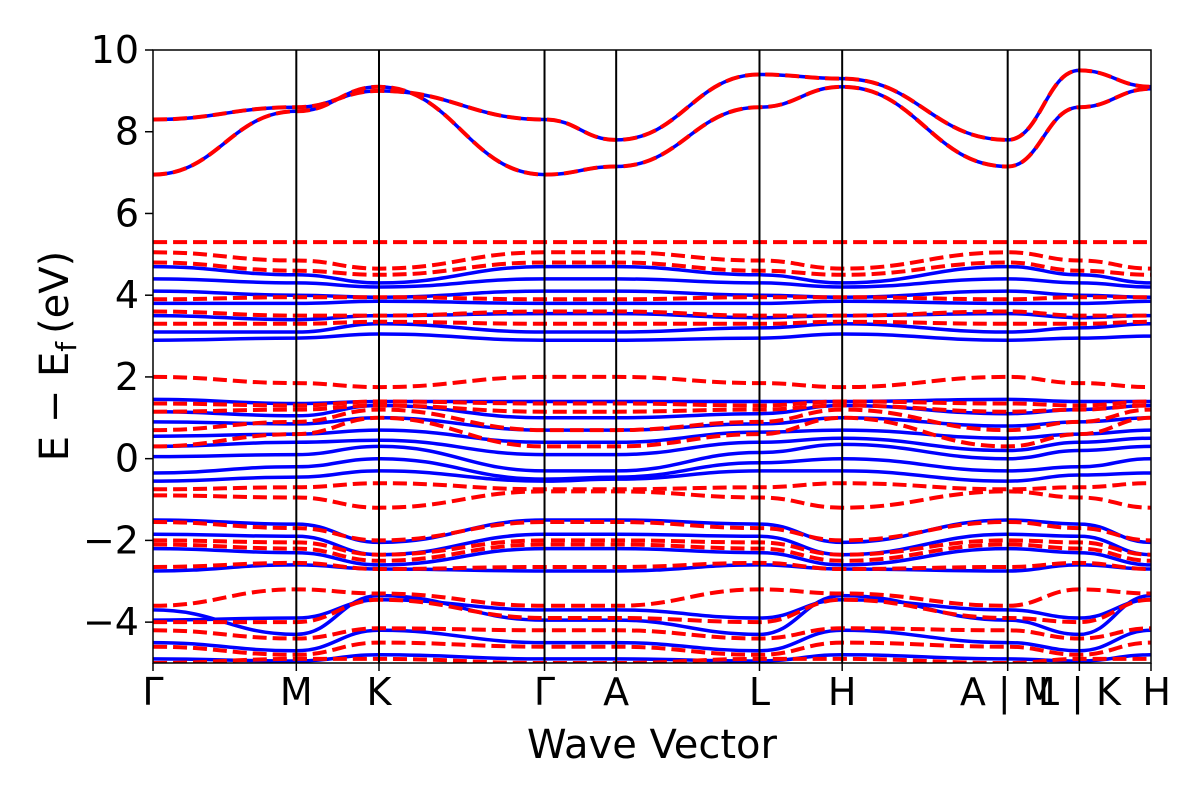  What do you see at coordinates (1008, 692) in the screenshot?
I see `x-tick-label: A | M` at bounding box center [1008, 692].